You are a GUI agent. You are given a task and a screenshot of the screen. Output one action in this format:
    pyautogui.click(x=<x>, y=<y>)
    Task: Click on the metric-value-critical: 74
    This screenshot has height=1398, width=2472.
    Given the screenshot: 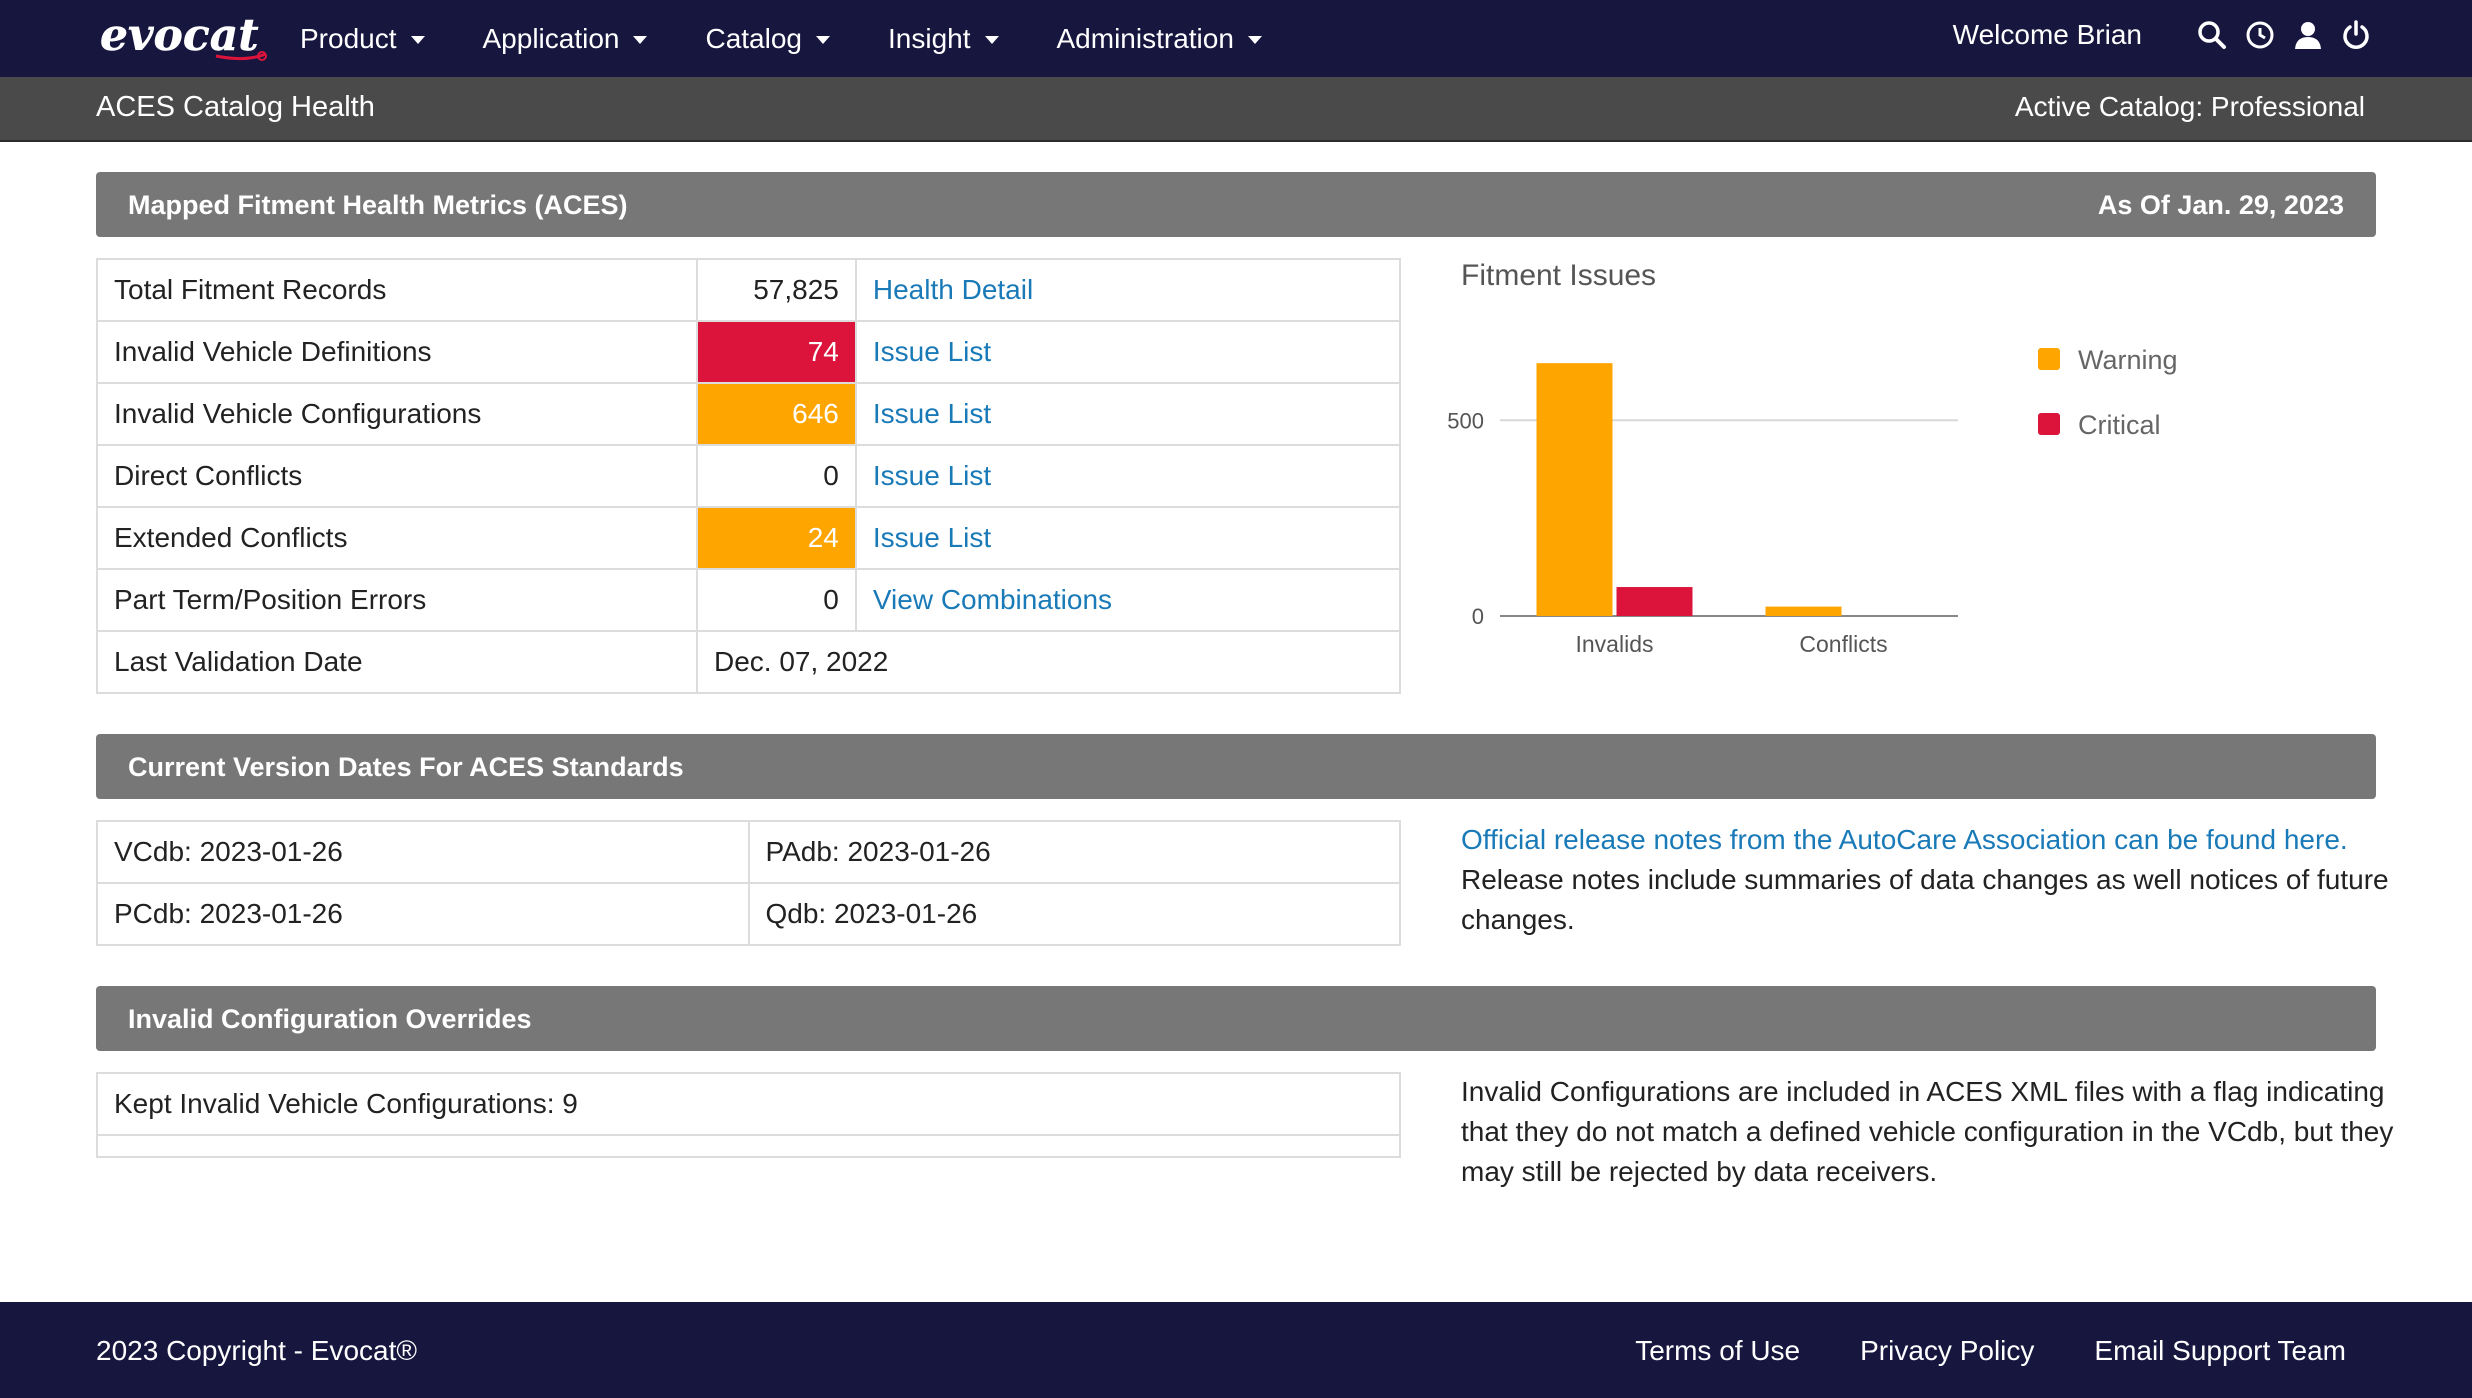 What is the action you would take?
    pyautogui.click(x=776, y=352)
    